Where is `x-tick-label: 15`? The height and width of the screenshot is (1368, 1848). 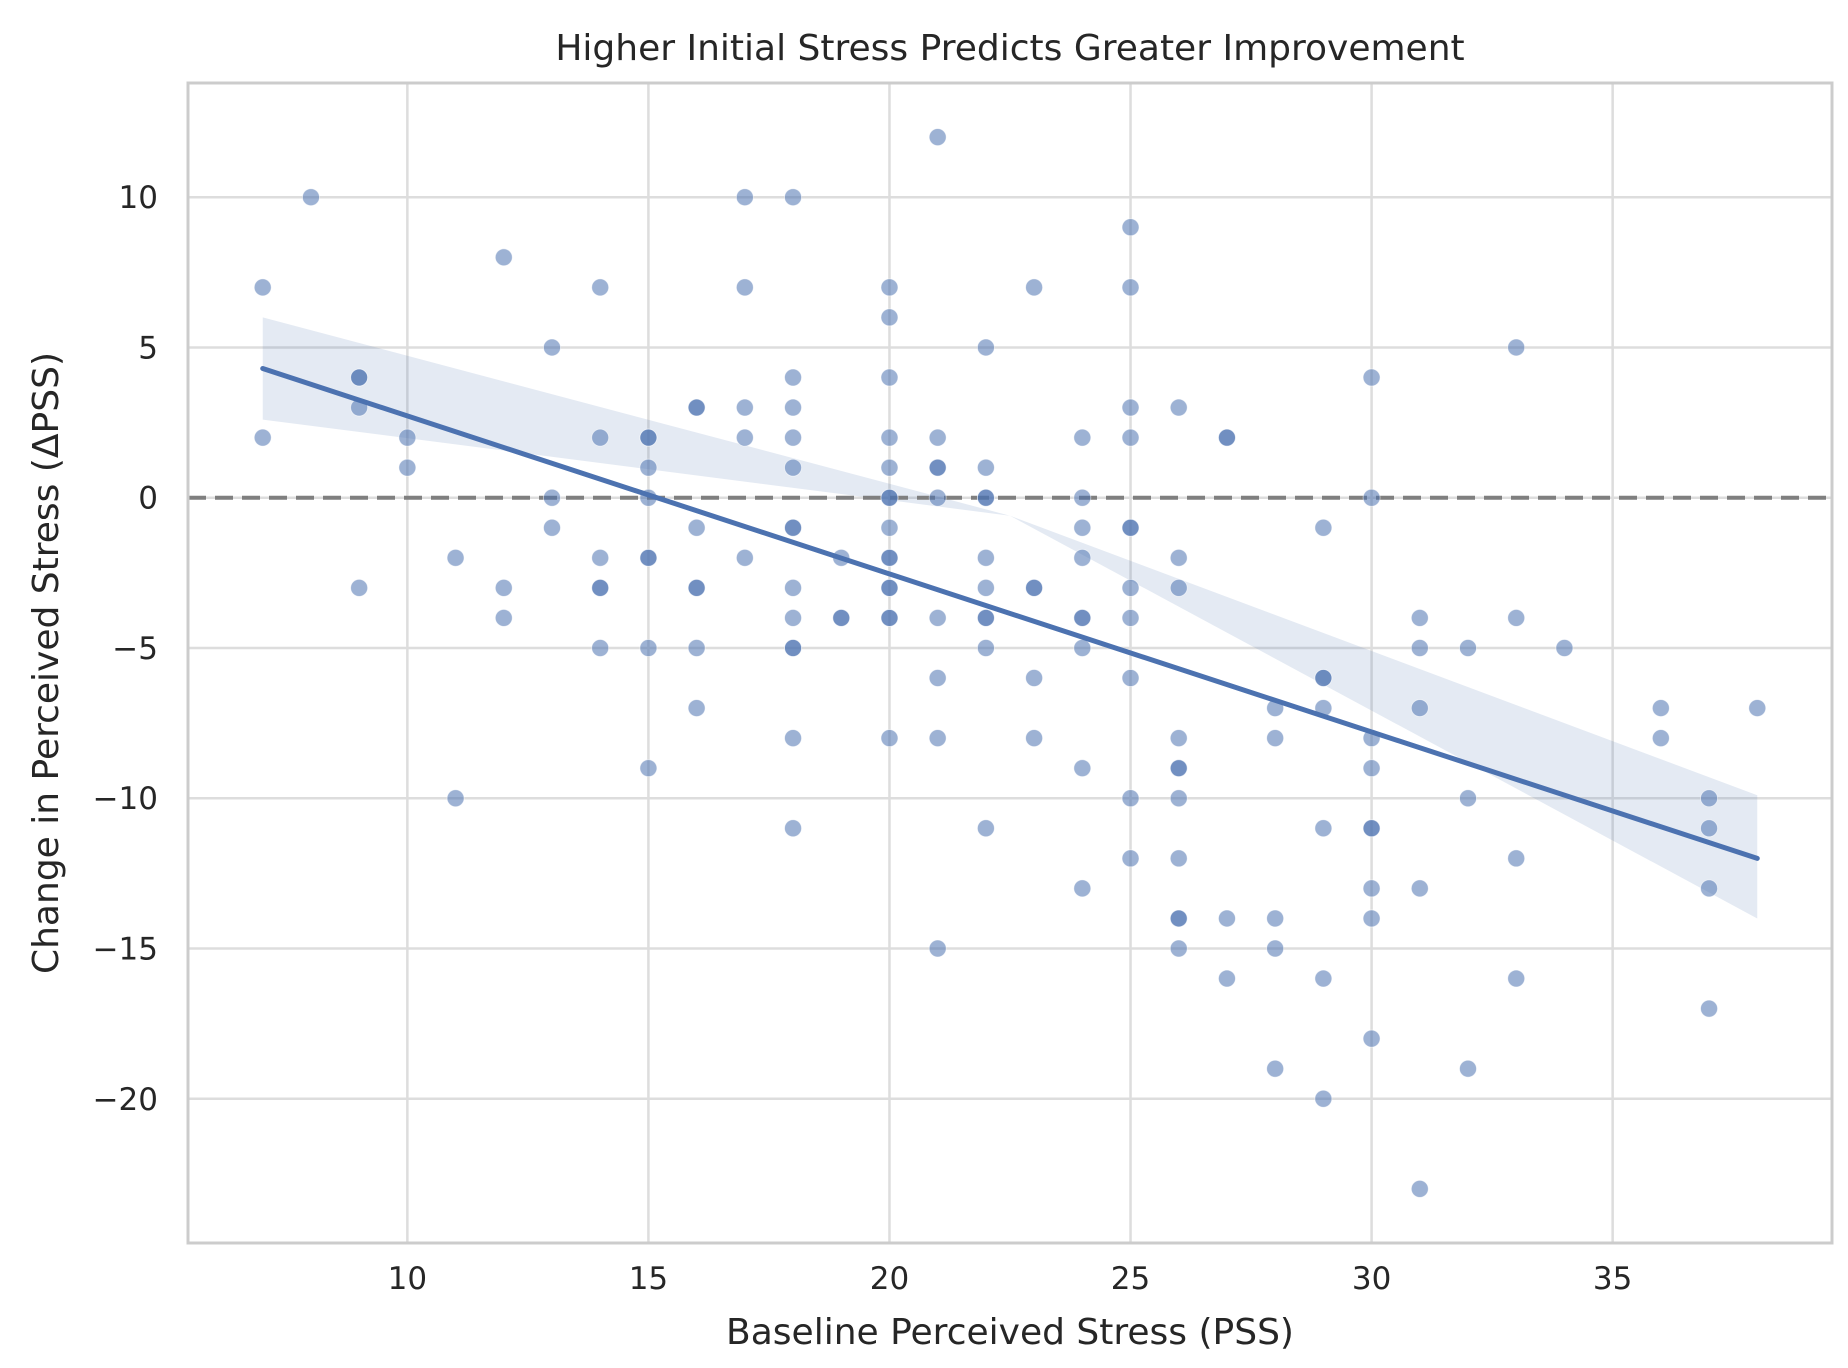
x-tick-label: 15 is located at coordinates (648, 1279).